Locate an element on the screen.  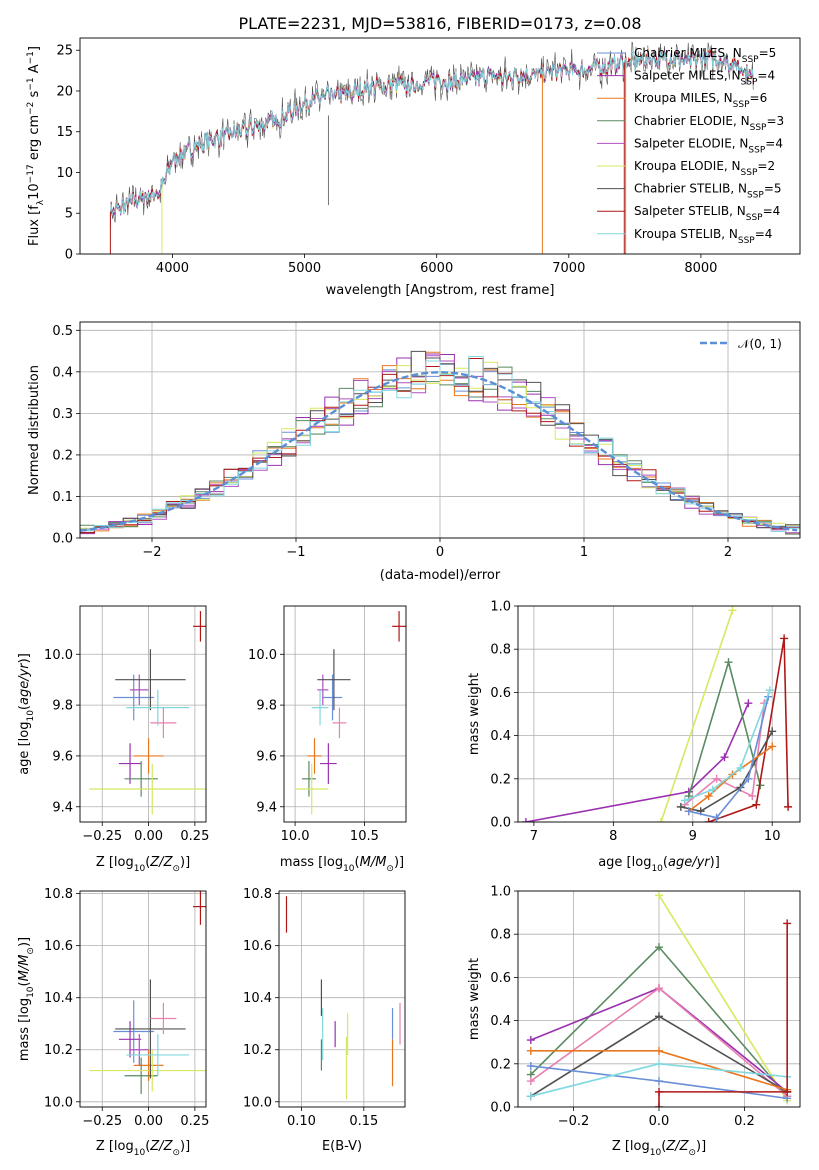
mass_vs_EBV-plot-area is located at coordinates (343, 998).